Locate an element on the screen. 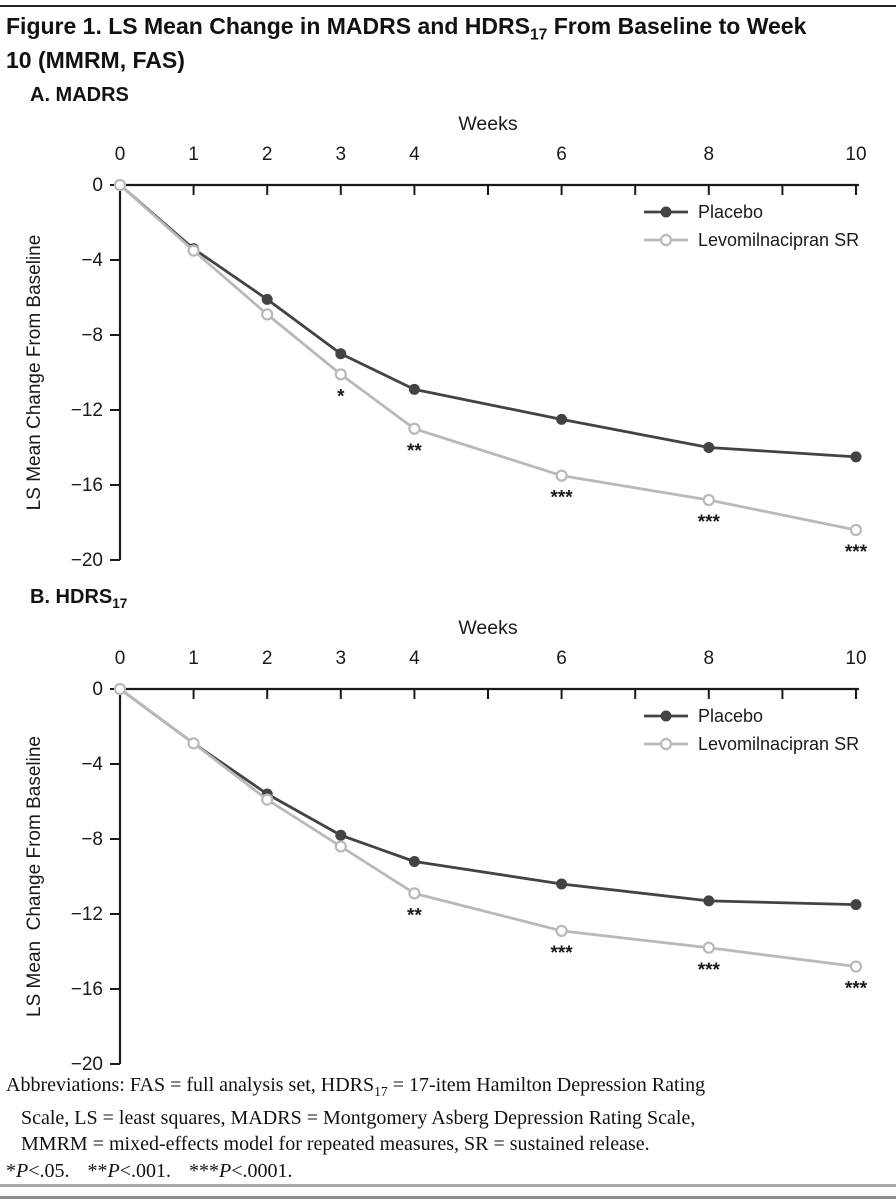 Image resolution: width=896 pixels, height=1200 pixels. pvalue-stars: * is located at coordinates (11, 1171).